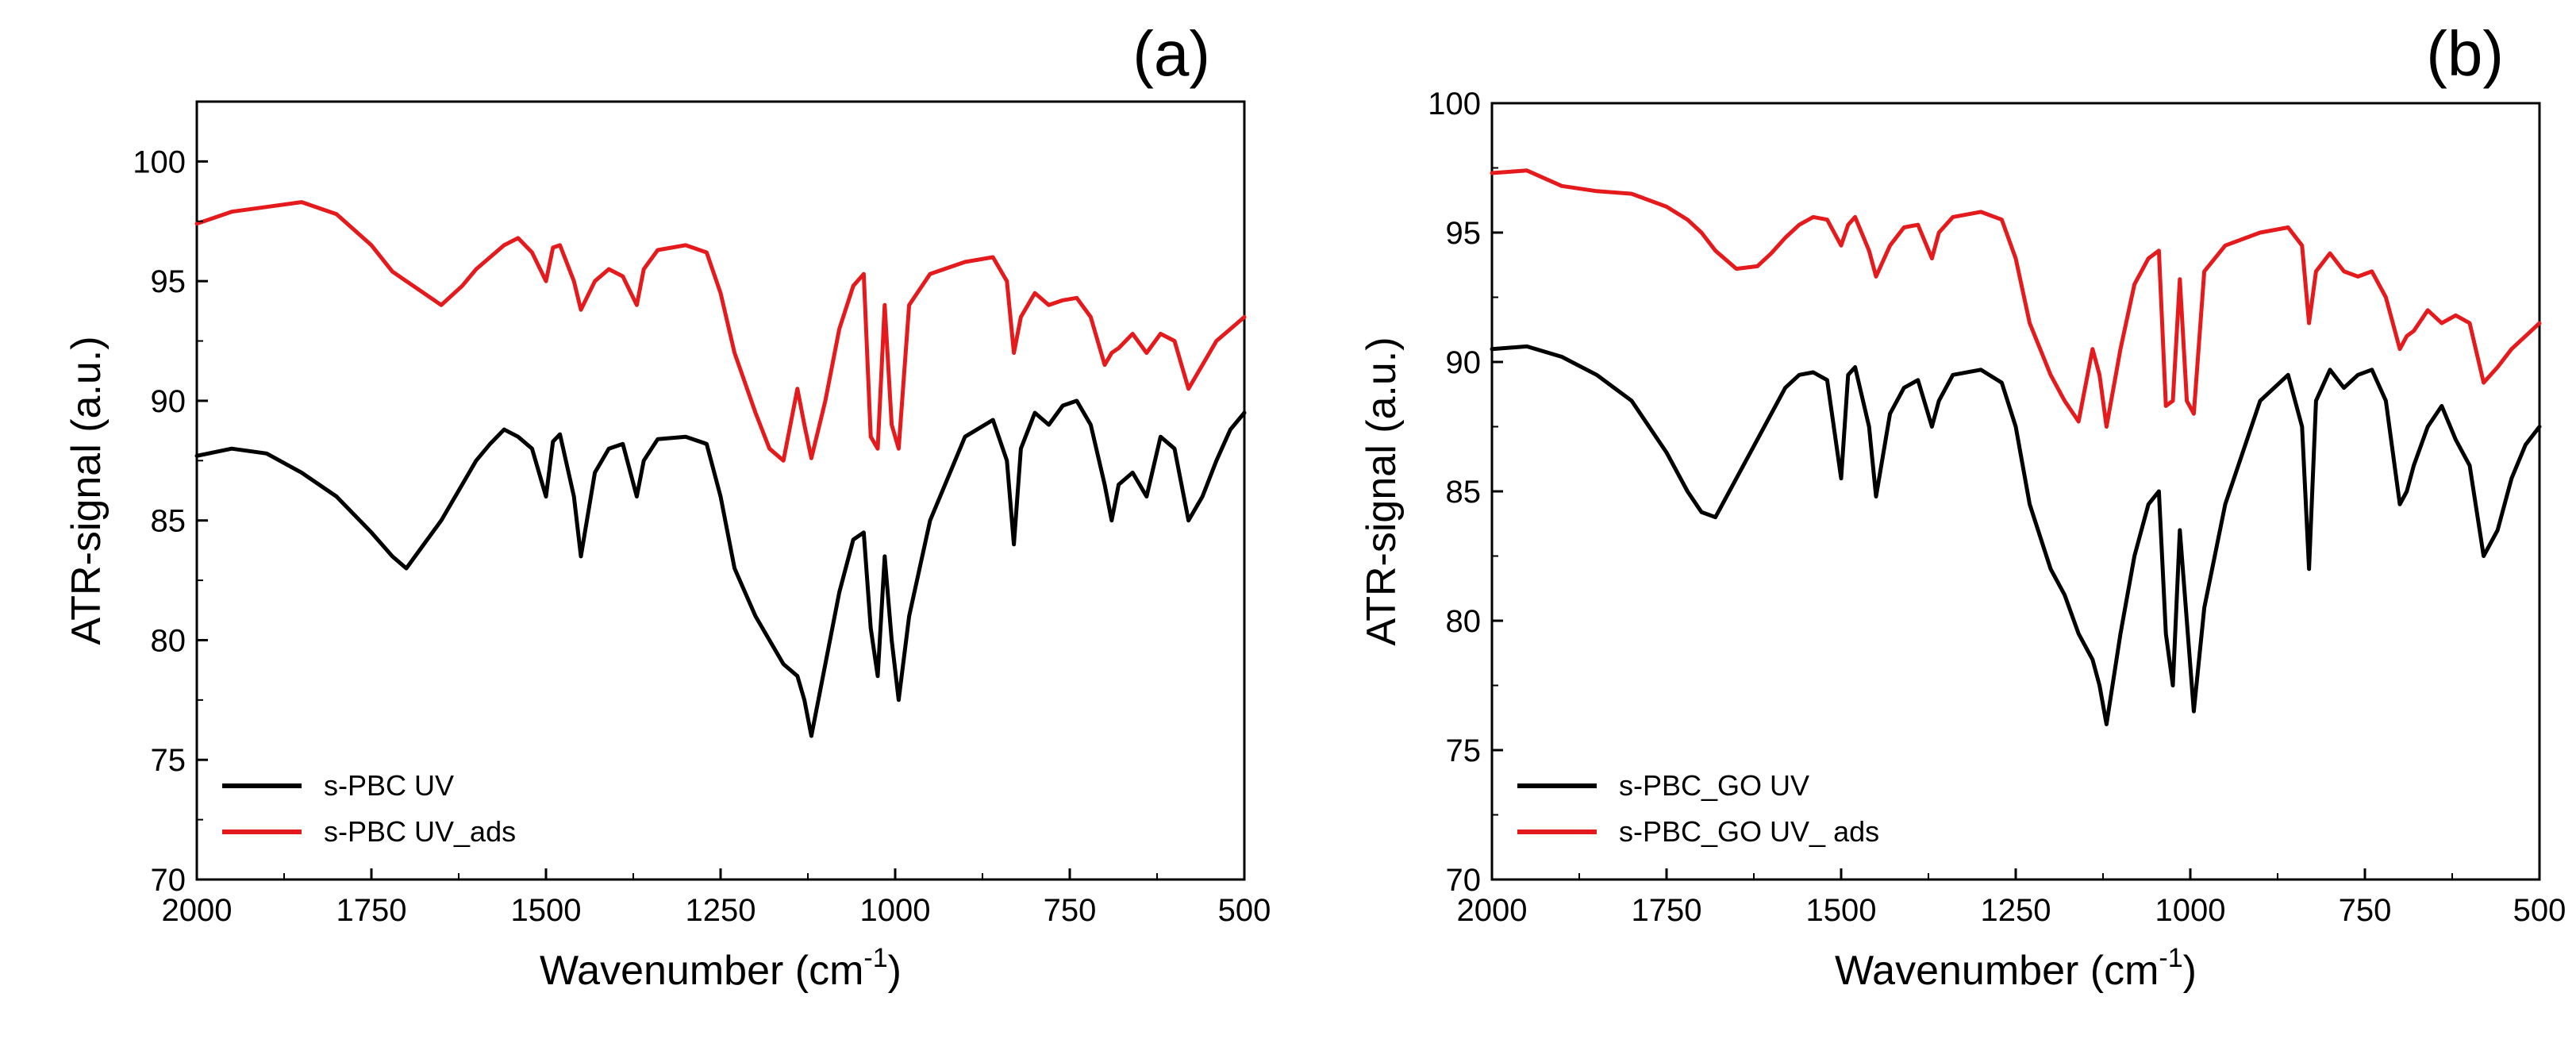 Image resolution: width=2576 pixels, height=1047 pixels. I want to click on panel-label: (a), so click(1171, 53).